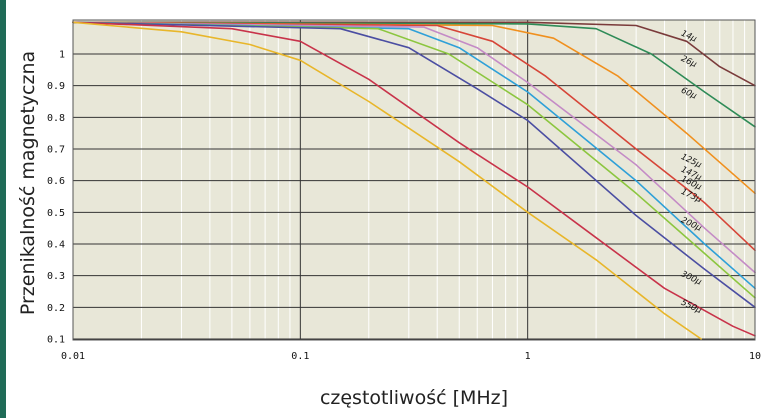 The image size is (770, 418). What do you see at coordinates (56, 150) in the screenshot?
I see `y-tick-label: 0.7` at bounding box center [56, 150].